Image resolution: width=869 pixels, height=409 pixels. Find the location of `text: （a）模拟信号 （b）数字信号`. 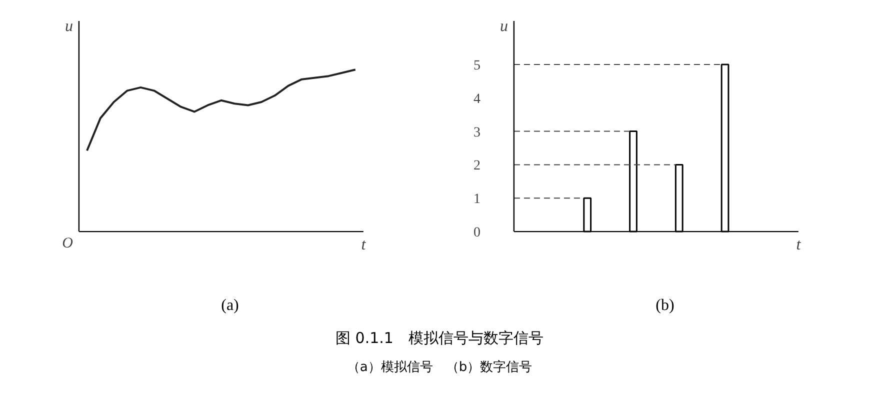

text: （a）模拟信号 （b）数字信号 is located at coordinates (439, 368).